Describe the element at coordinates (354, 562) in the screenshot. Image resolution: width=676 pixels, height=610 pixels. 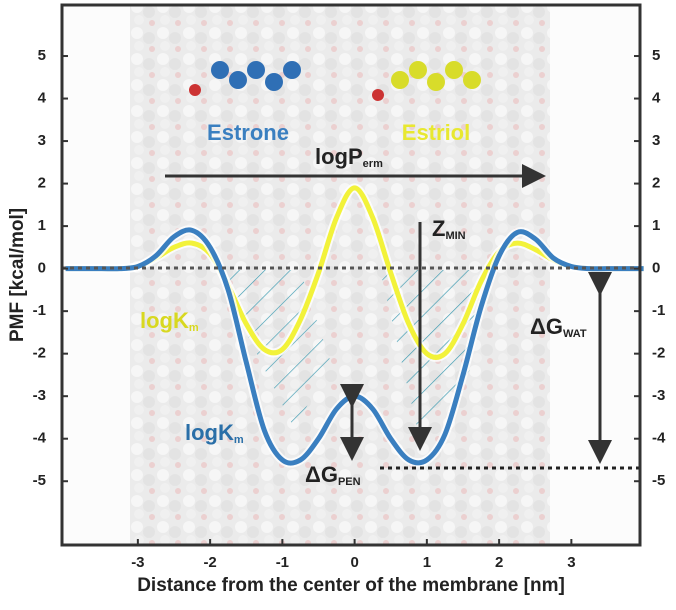
I see `x-tick-label: 0` at that location.